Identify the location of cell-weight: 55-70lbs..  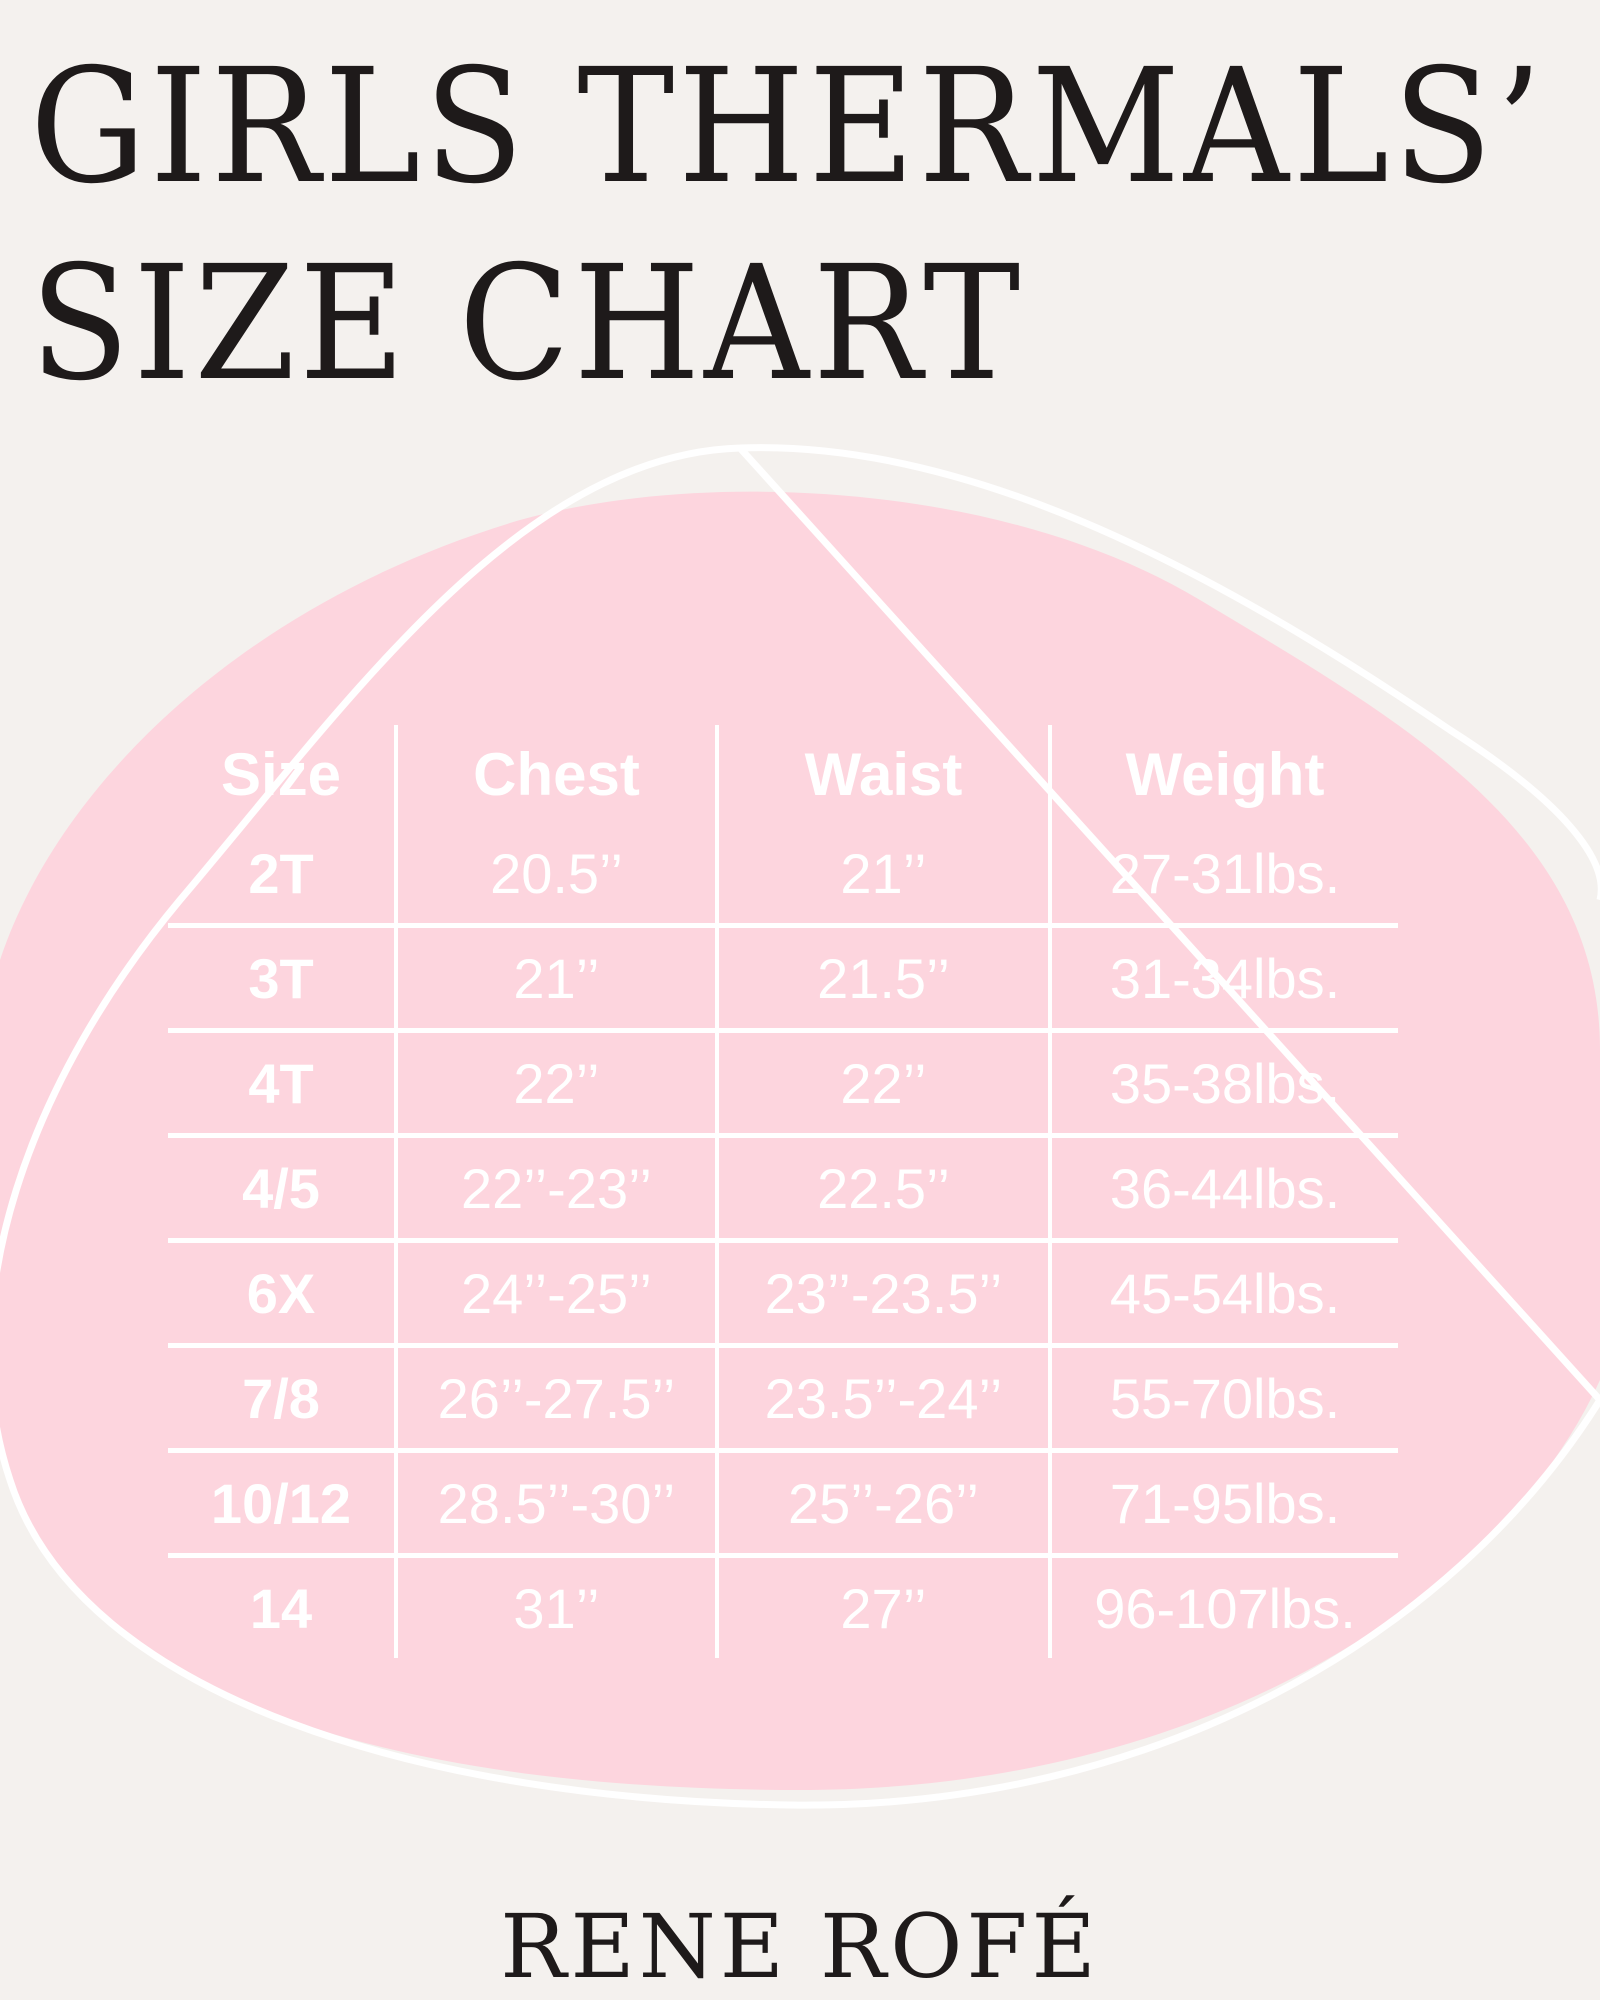
(1223, 1397).